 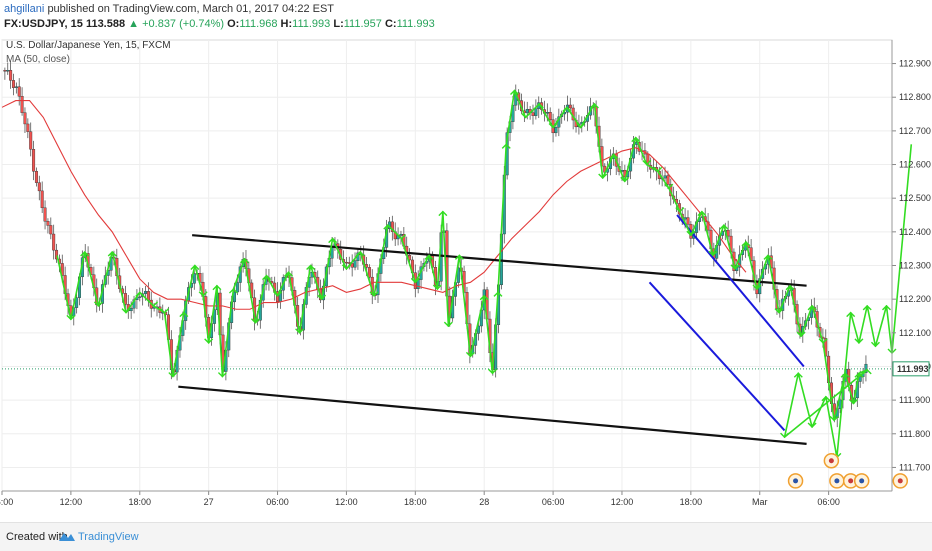 I want to click on x-tick-label: 27, so click(x=209, y=502).